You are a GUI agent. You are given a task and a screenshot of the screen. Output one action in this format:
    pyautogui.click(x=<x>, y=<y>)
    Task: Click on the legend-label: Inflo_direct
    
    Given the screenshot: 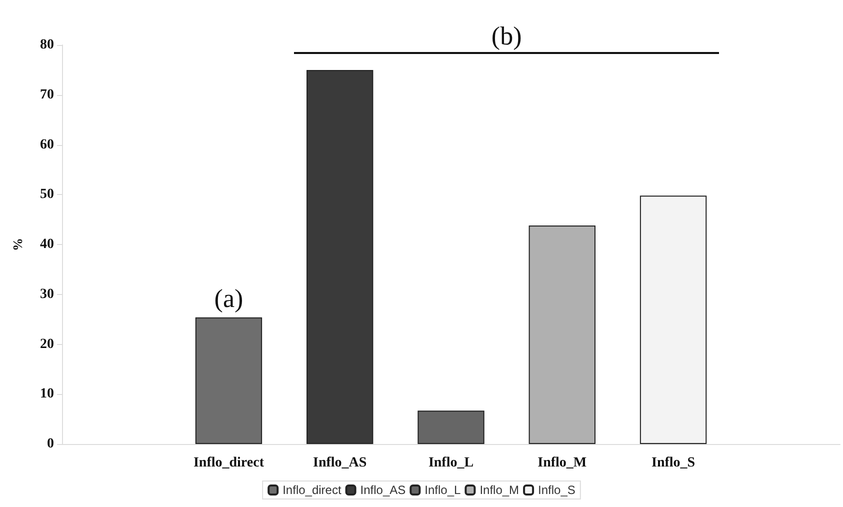 What is the action you would take?
    pyautogui.click(x=312, y=490)
    